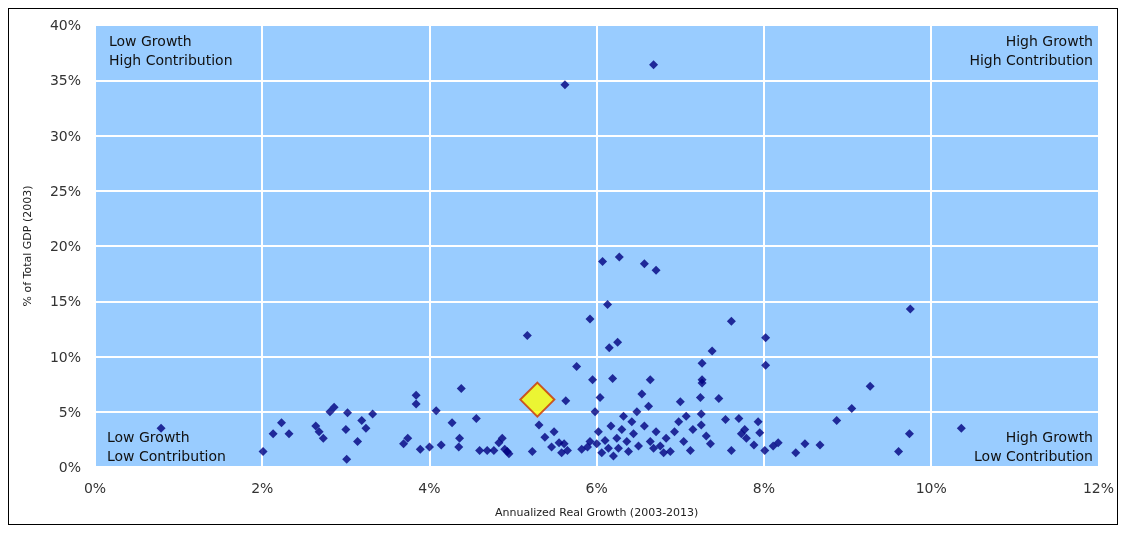 The width and height of the screenshot is (1126, 533). I want to click on y-tick-label: 25%, so click(65, 190).